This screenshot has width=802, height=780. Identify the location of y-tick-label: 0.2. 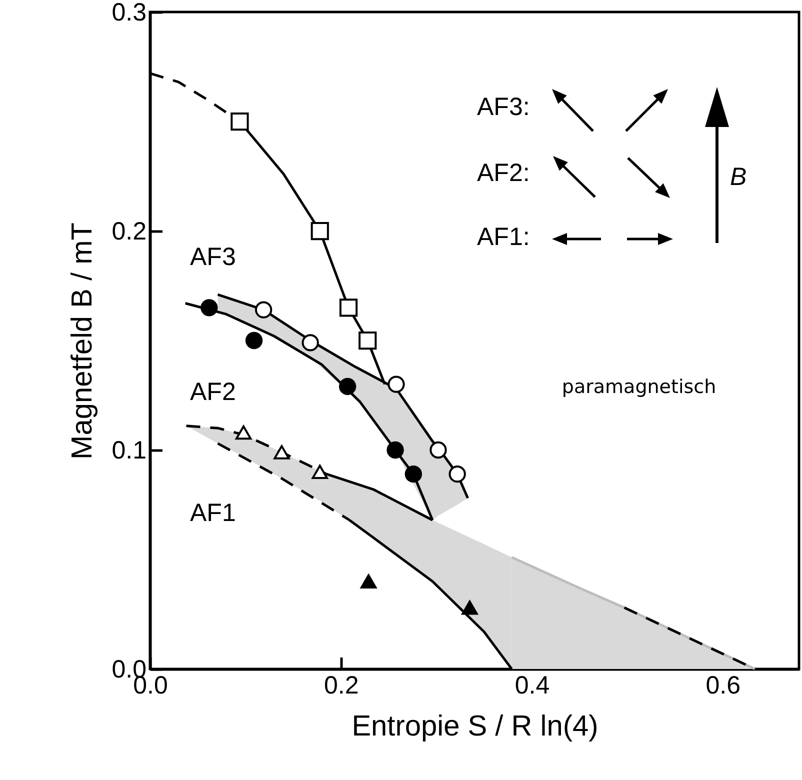
(129, 232).